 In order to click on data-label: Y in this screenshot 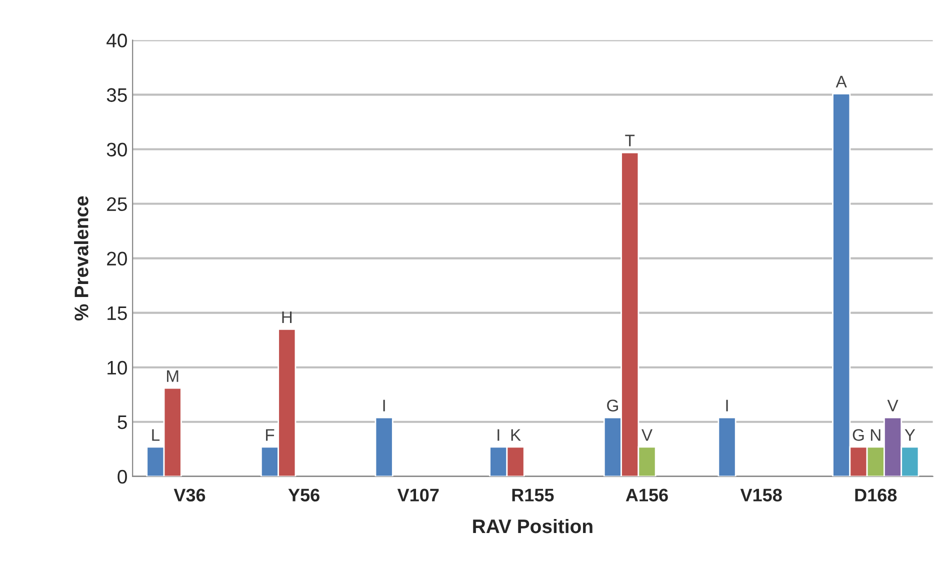, I will do `click(910, 435)`.